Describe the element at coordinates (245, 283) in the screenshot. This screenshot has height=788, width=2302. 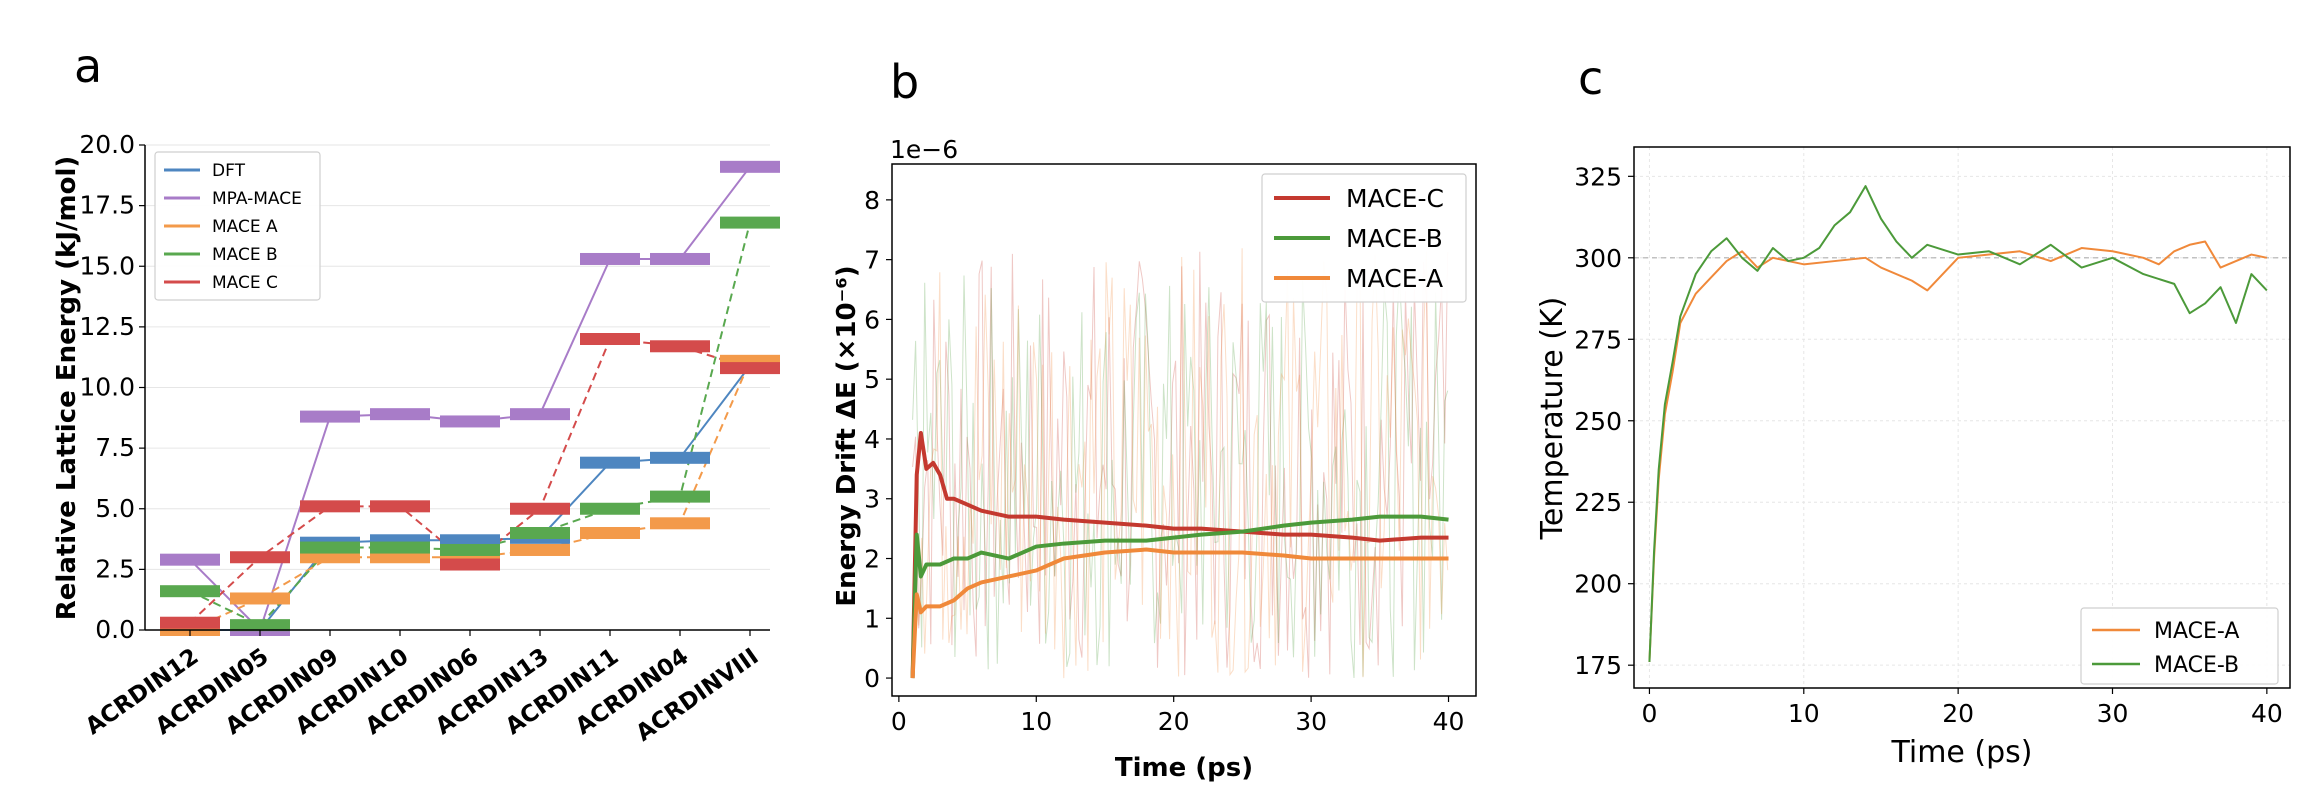
I see `panel-a-legend-label-mace-c: MACE C` at that location.